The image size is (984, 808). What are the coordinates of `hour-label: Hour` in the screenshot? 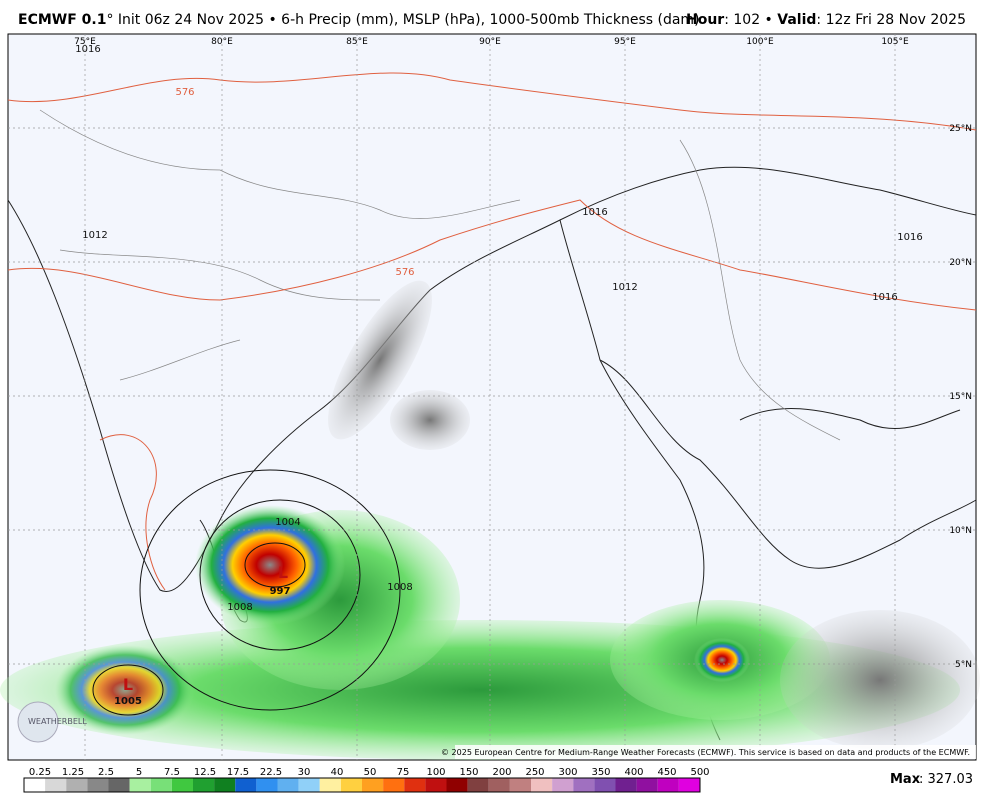 It's located at (705, 20).